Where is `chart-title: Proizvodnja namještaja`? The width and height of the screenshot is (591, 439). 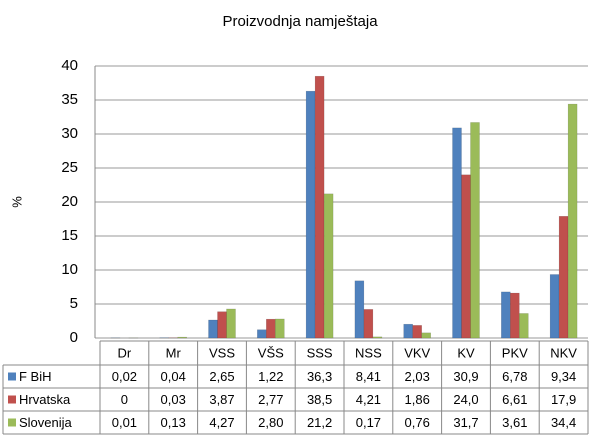 chart-title: Proizvodnja namještaja is located at coordinates (300, 21).